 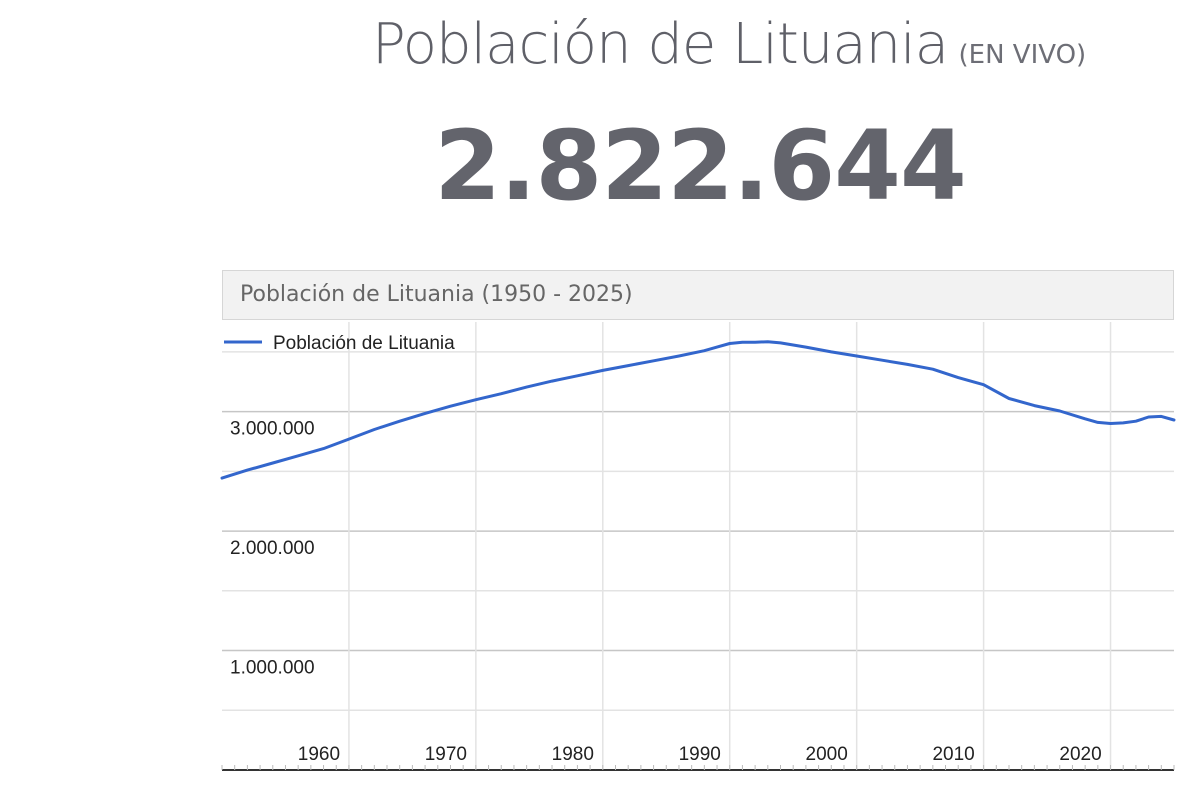 I want to click on series-line, so click(x=698, y=410).